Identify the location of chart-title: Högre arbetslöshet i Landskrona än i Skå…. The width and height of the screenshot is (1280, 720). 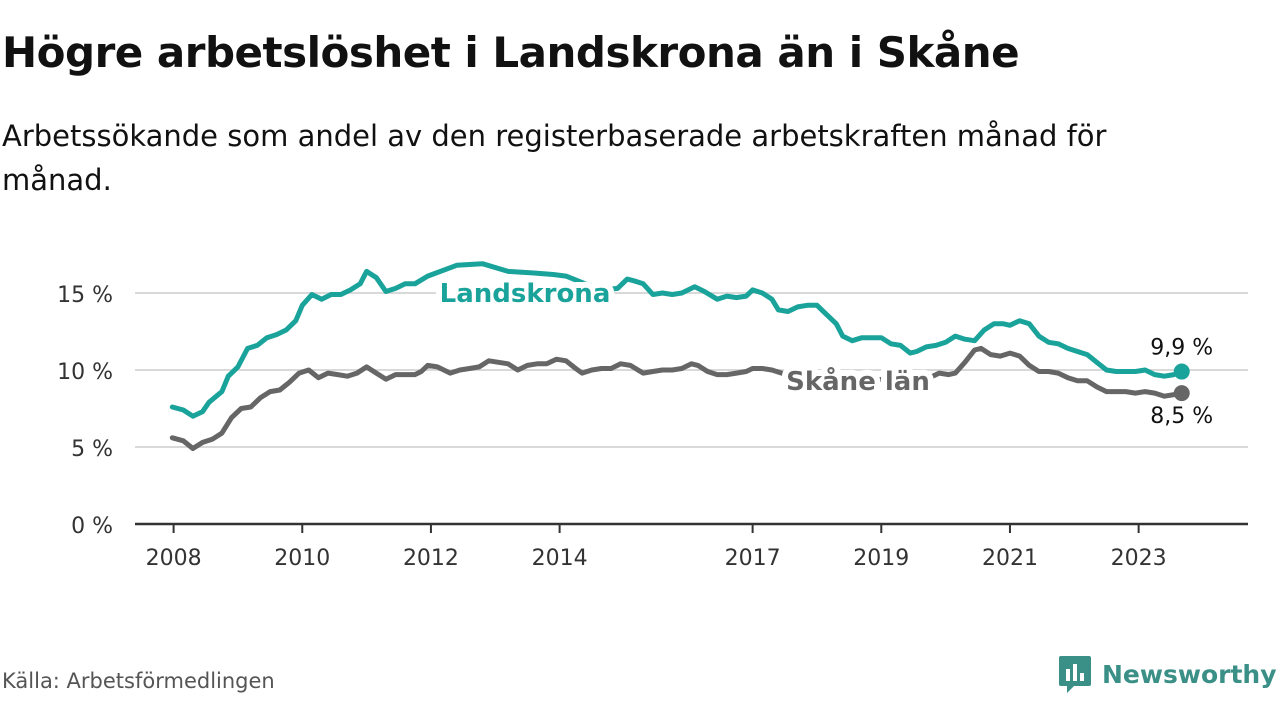
(511, 52).